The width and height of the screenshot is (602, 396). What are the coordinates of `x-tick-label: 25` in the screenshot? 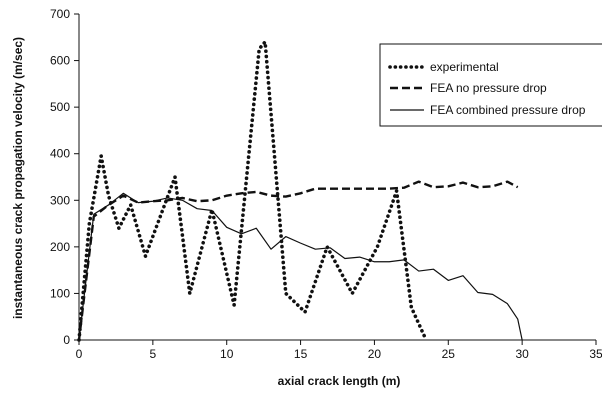 It's located at (449, 354).